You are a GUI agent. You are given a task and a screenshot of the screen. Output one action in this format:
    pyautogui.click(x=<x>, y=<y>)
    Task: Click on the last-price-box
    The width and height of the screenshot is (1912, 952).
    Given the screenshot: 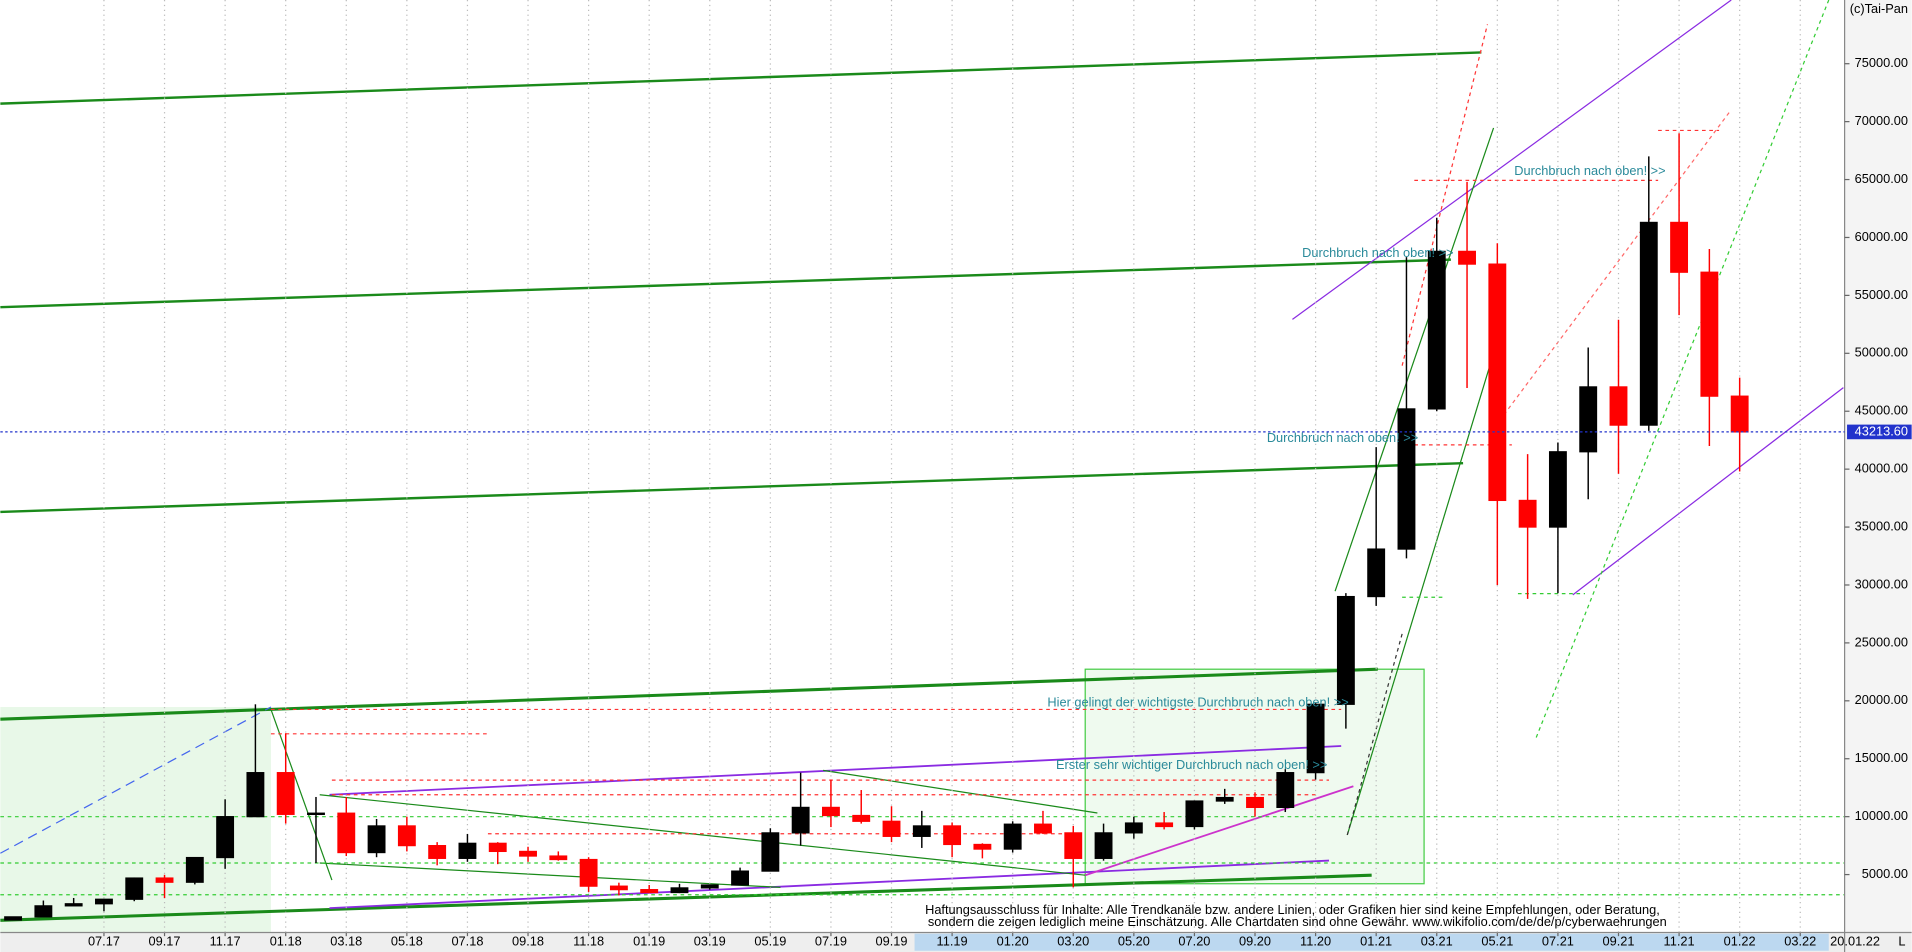 What is the action you would take?
    pyautogui.click(x=1879, y=432)
    